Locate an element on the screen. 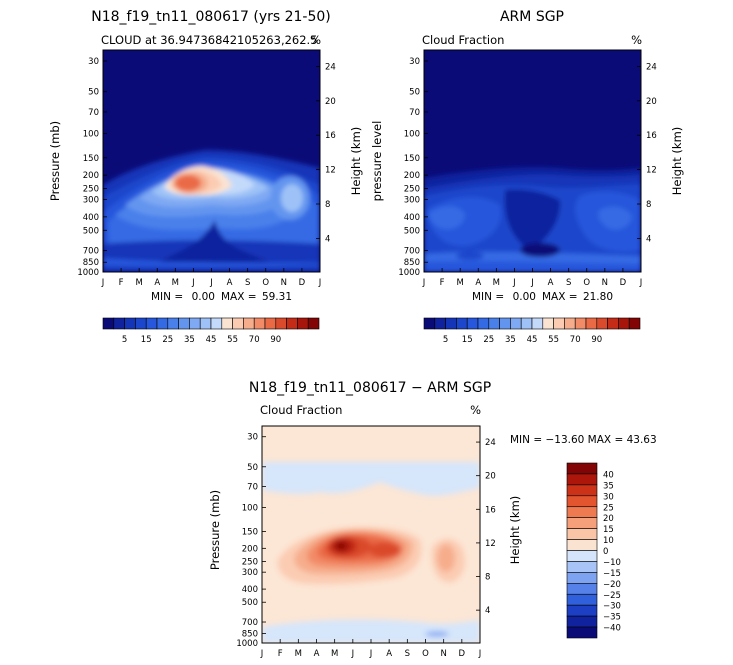  panel3-xtick-label: N is located at coordinates (443, 654).